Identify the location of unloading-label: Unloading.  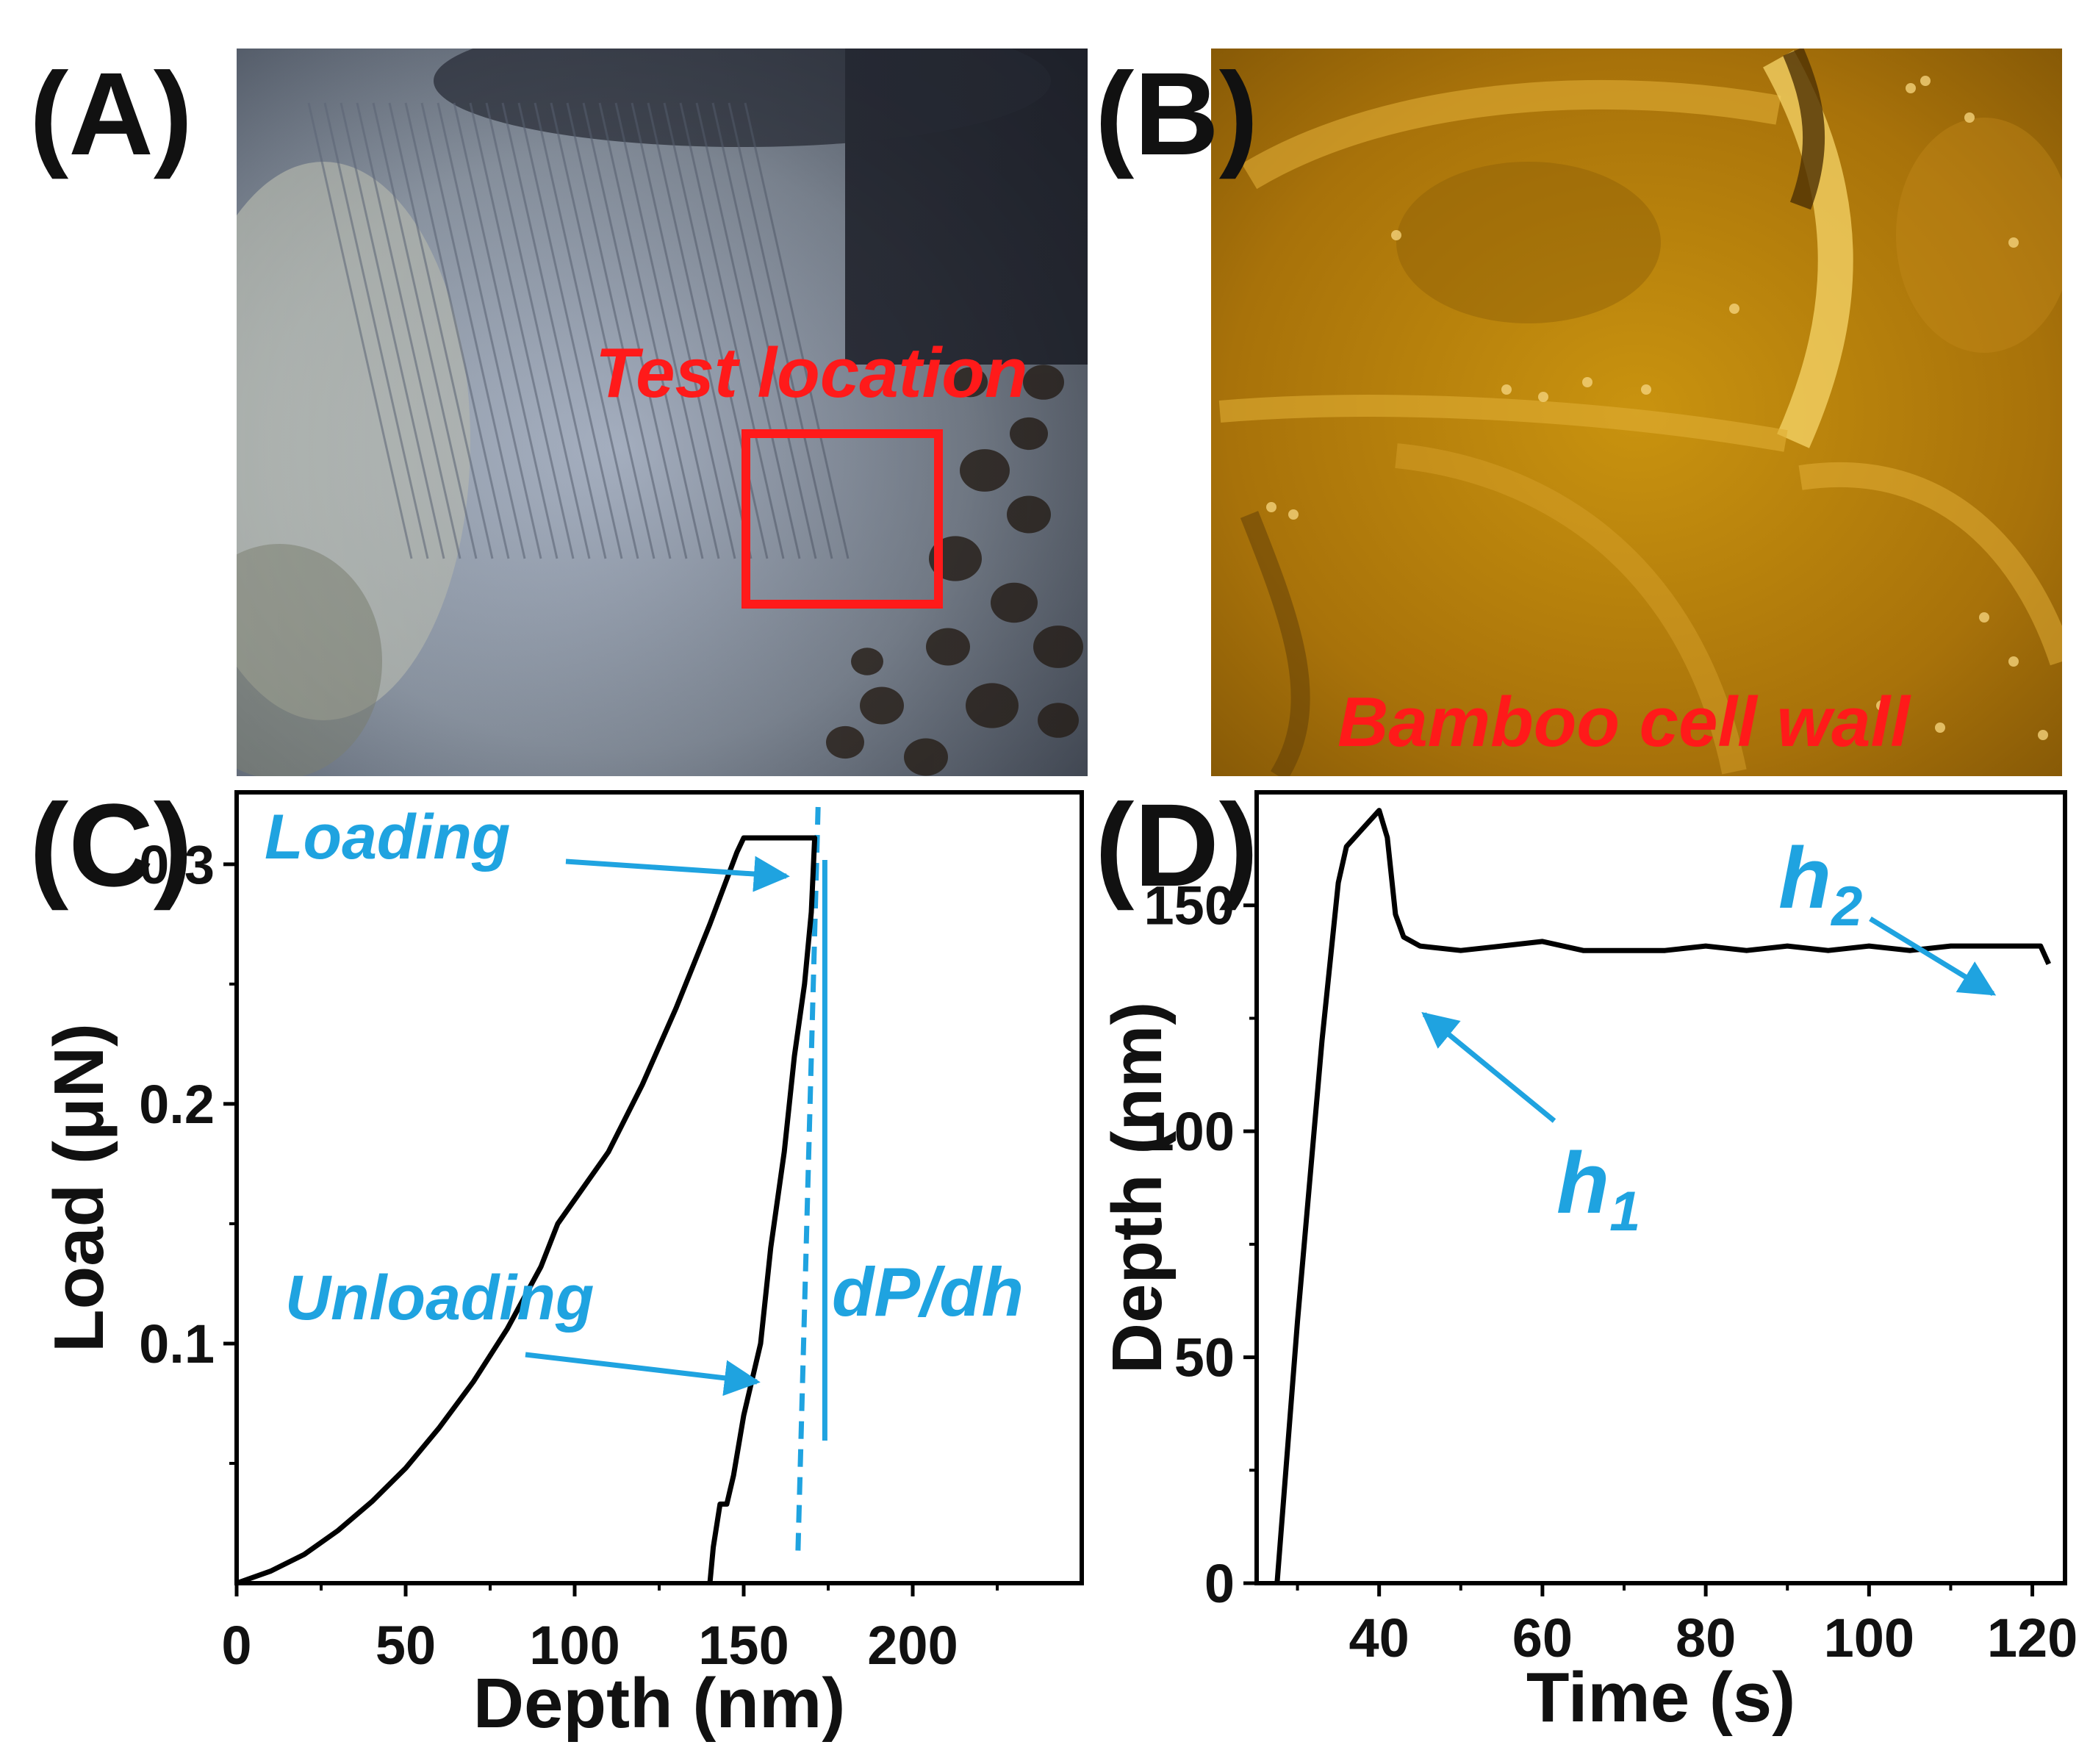
(439, 1298).